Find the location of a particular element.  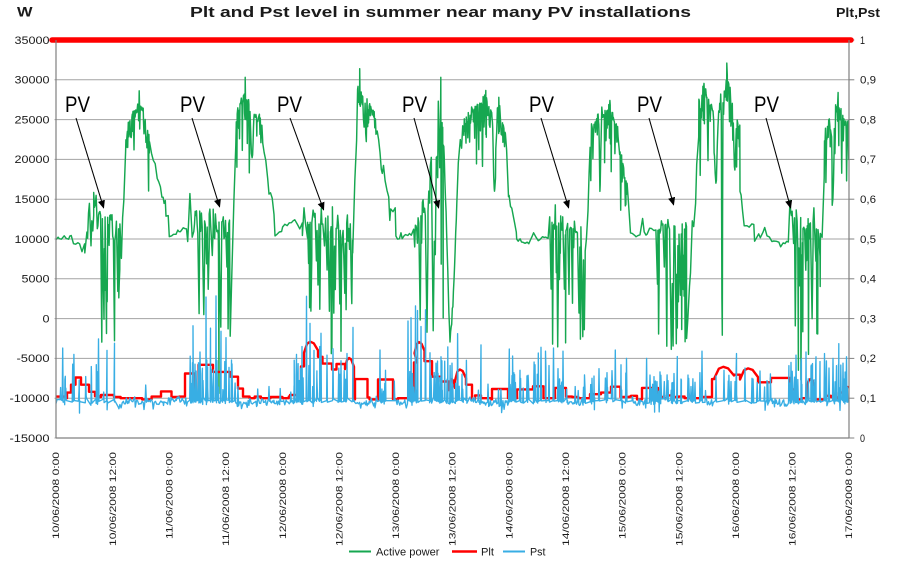

svg-text: Pst is located at coordinates (538, 553).